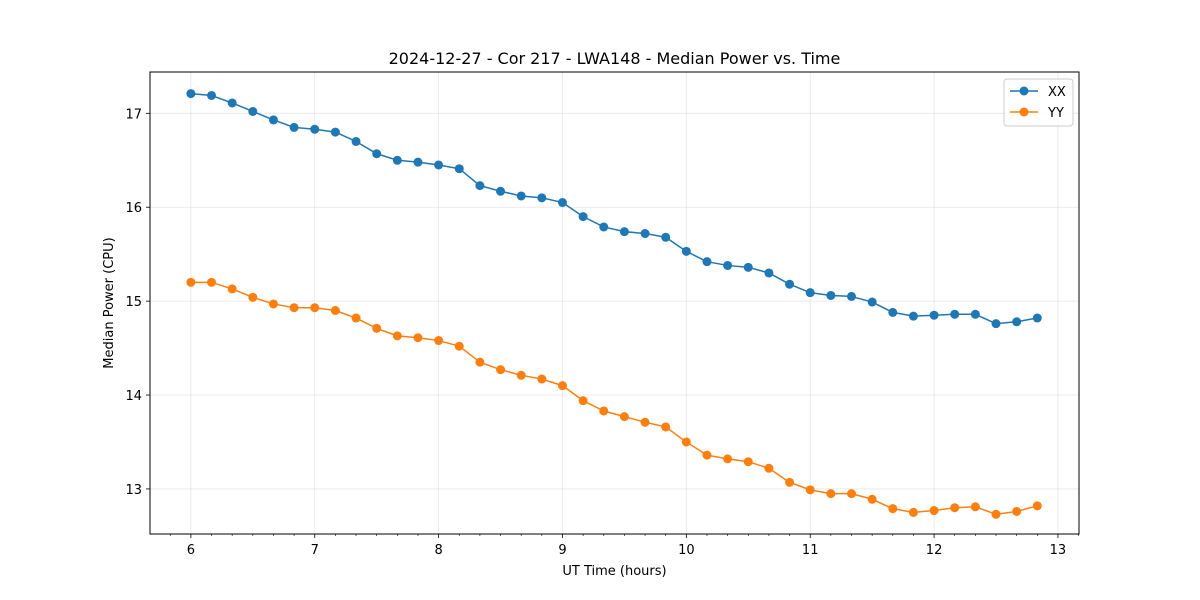  Describe the element at coordinates (562, 550) in the screenshot. I see `x-tick-label: 9` at that location.